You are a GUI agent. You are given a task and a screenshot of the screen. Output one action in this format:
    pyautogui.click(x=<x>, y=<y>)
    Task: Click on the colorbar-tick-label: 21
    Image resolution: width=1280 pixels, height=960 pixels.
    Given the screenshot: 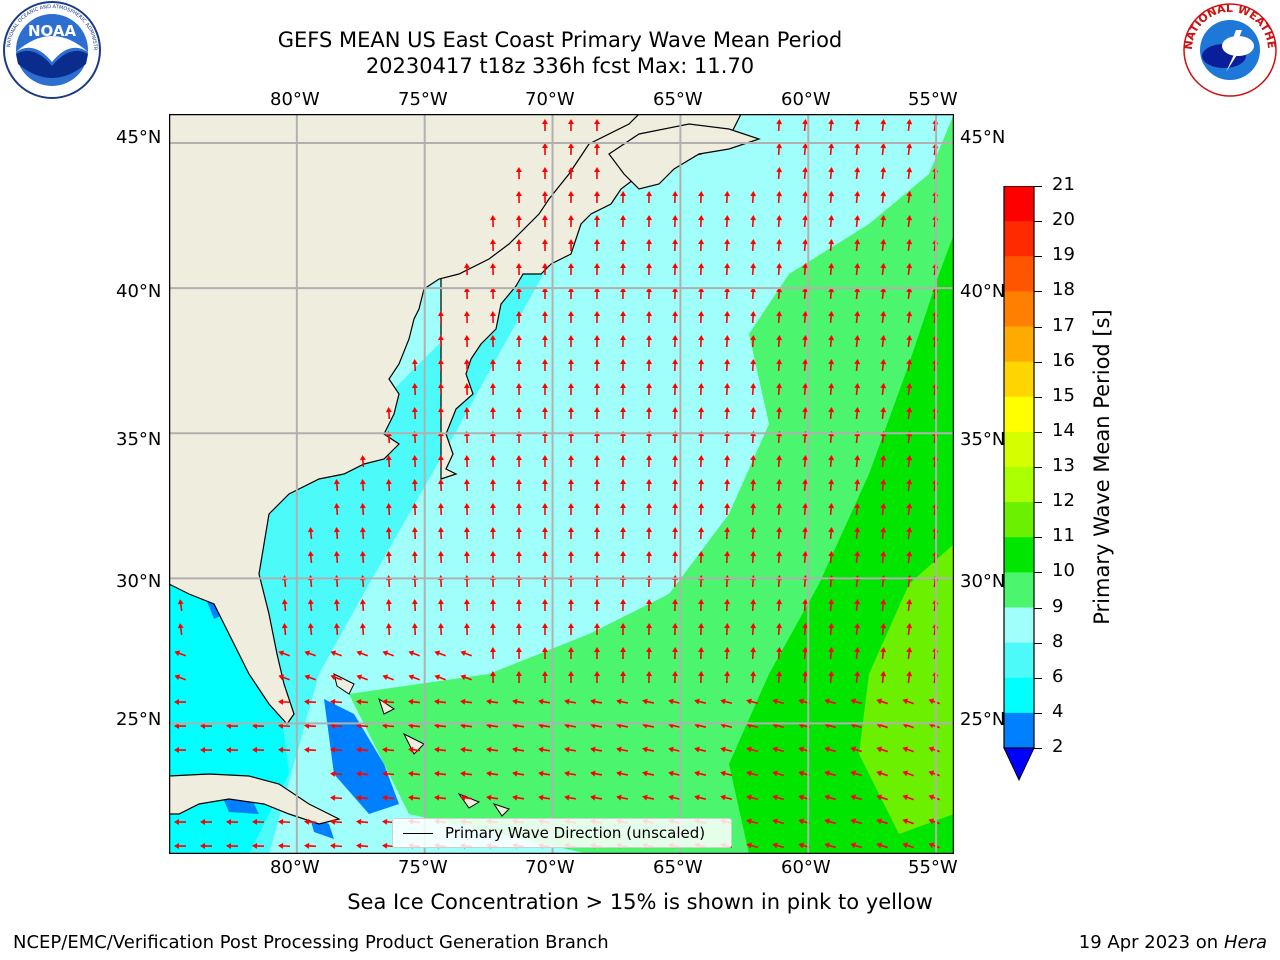 What is the action you would take?
    pyautogui.click(x=1063, y=184)
    